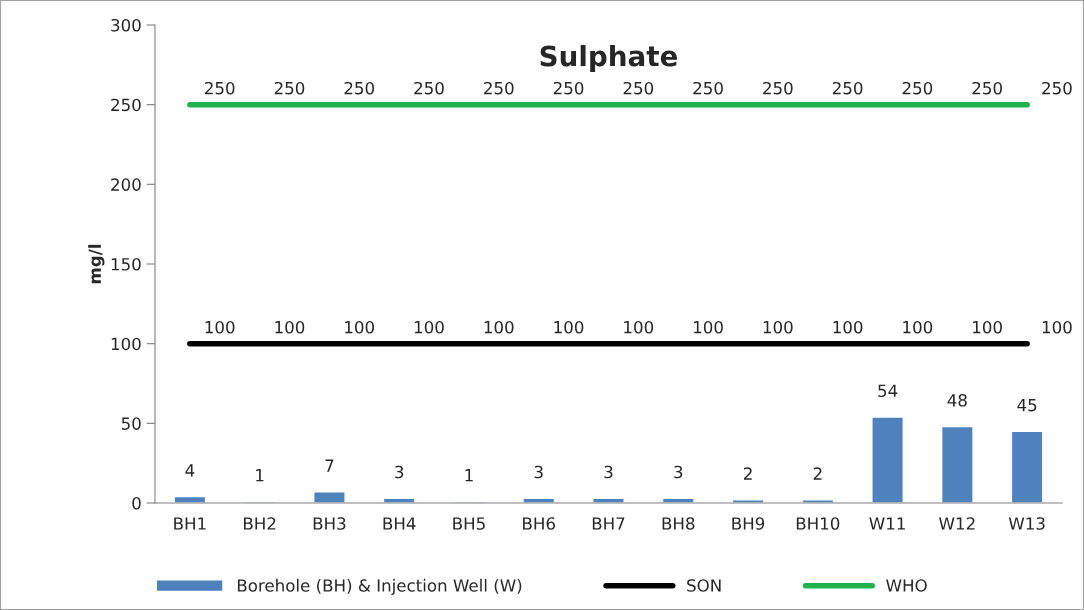  What do you see at coordinates (609, 58) in the screenshot?
I see `text: Sulphate` at bounding box center [609, 58].